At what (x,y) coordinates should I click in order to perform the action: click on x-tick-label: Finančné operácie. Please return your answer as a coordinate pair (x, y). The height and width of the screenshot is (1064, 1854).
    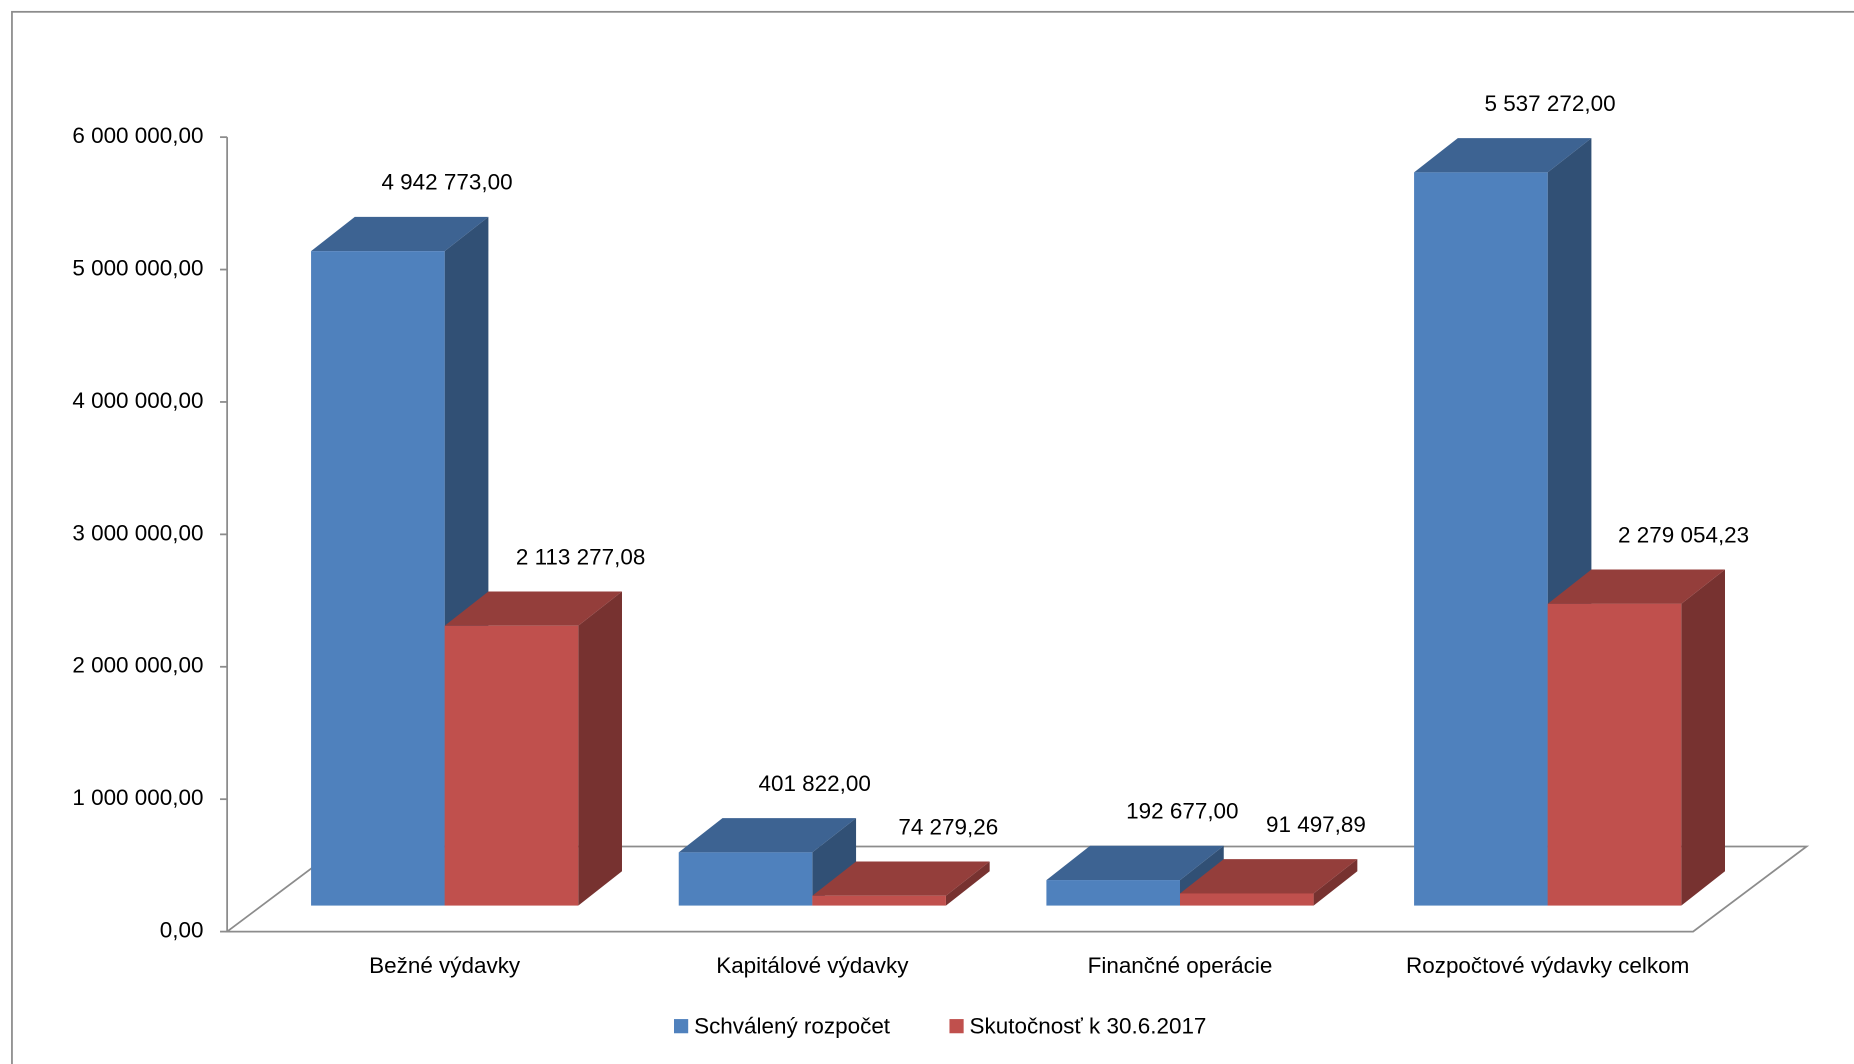
    Looking at the image, I should click on (1180, 965).